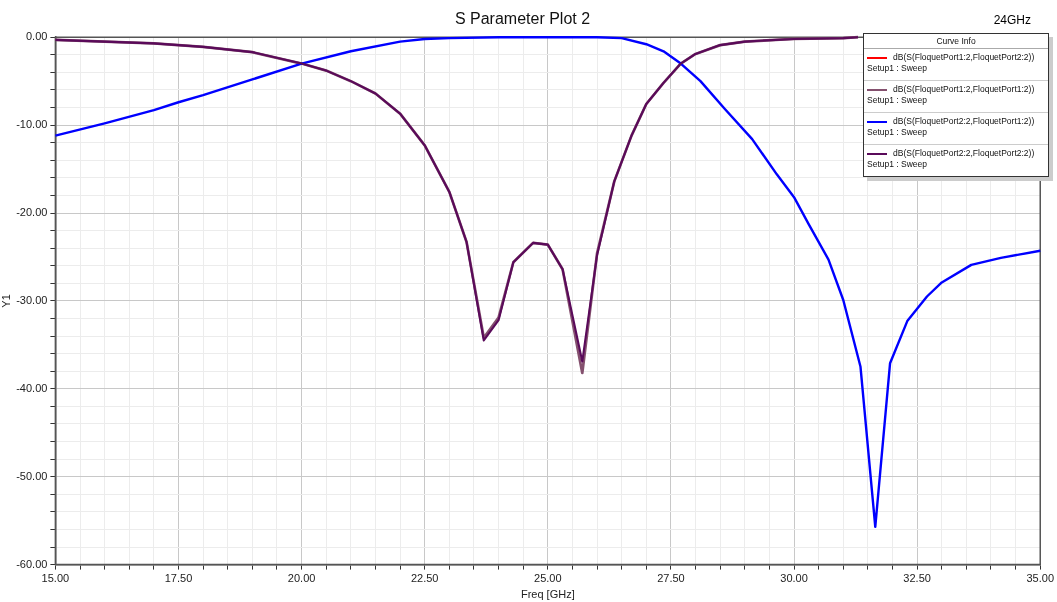 The image size is (1057, 602). Describe the element at coordinates (917, 578) in the screenshot. I see `x-tick-label: 32.50` at that location.